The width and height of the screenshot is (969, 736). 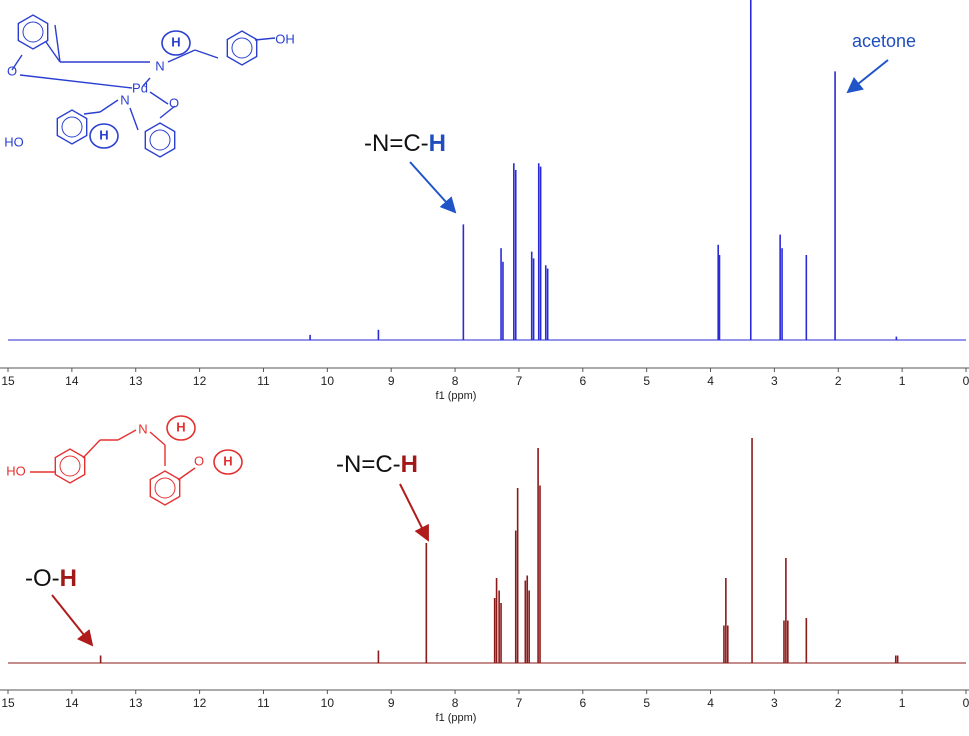 I want to click on structure-label: OH, so click(x=285, y=38).